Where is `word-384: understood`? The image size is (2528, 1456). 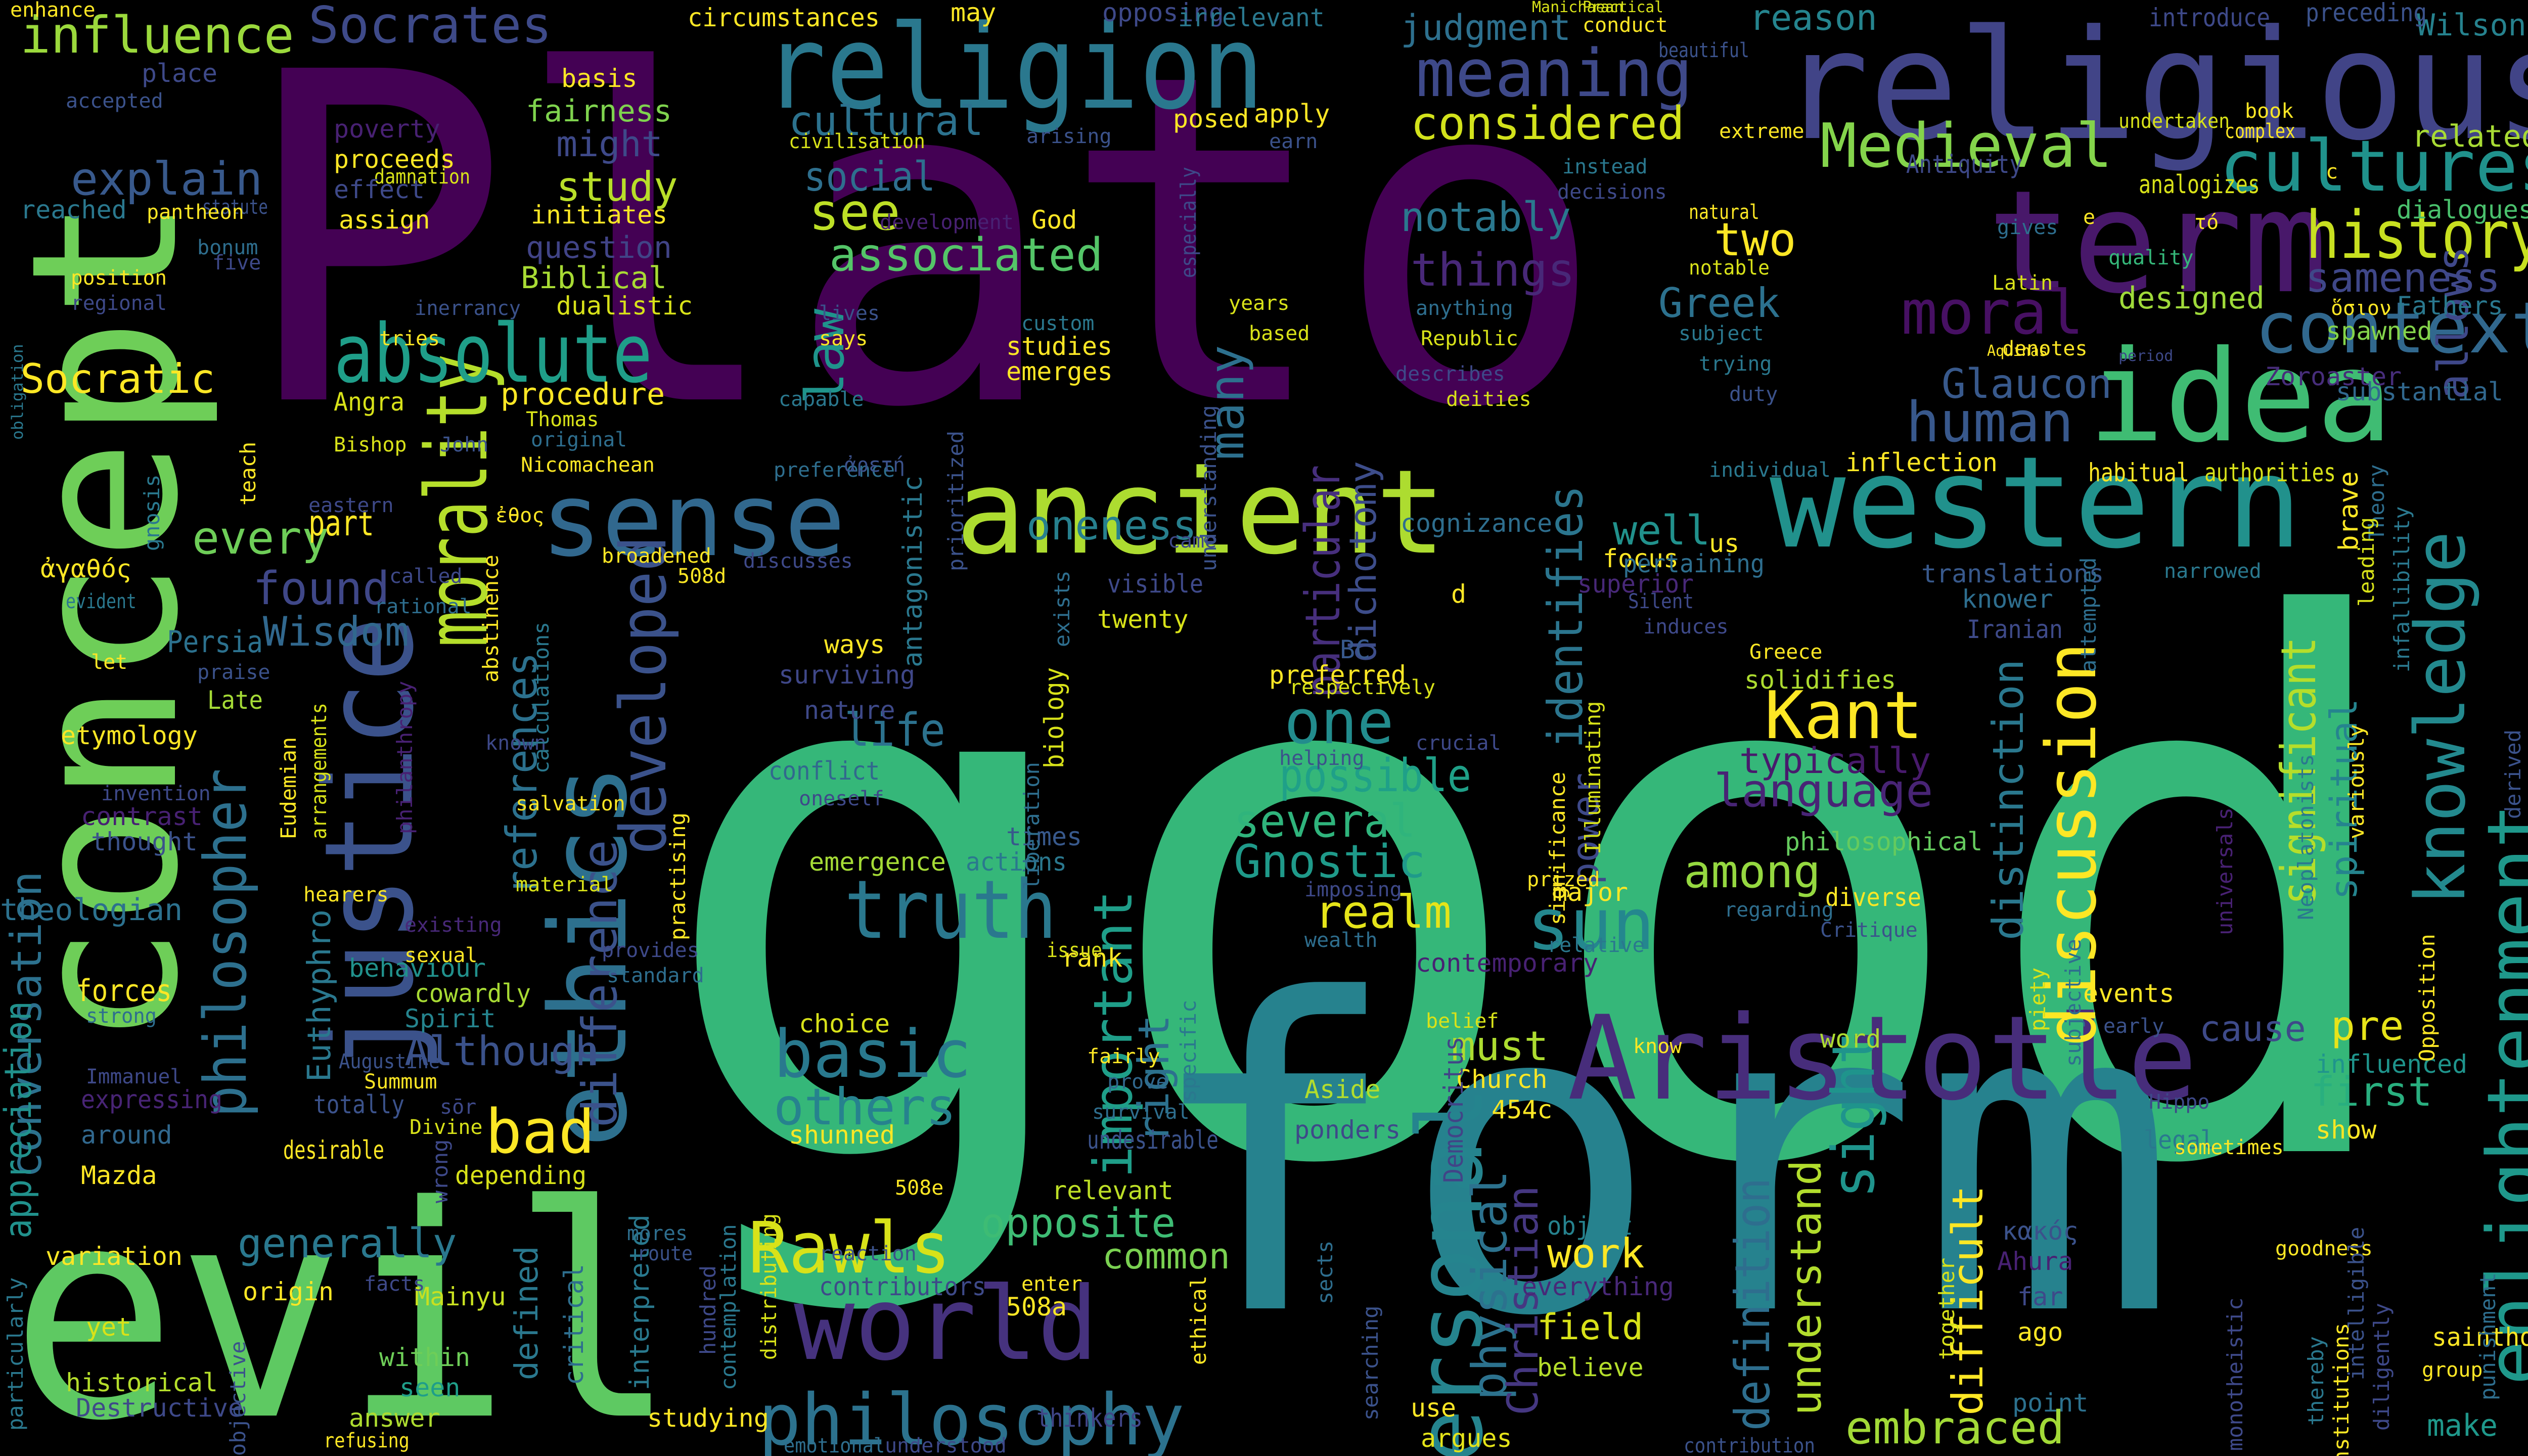 word-384: understood is located at coordinates (946, 1445).